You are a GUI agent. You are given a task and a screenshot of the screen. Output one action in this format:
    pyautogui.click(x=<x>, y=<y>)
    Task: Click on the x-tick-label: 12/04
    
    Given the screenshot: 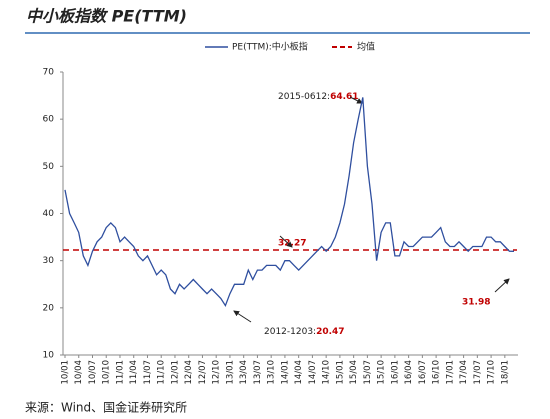 What is the action you would take?
    pyautogui.click(x=189, y=372)
    